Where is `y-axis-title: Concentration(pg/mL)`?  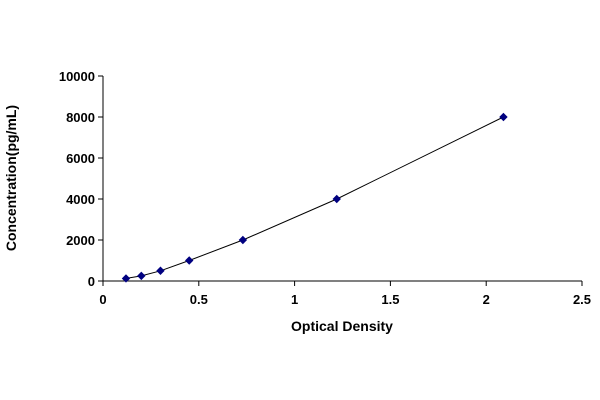 y-axis-title: Concentration(pg/mL) is located at coordinates (11, 178).